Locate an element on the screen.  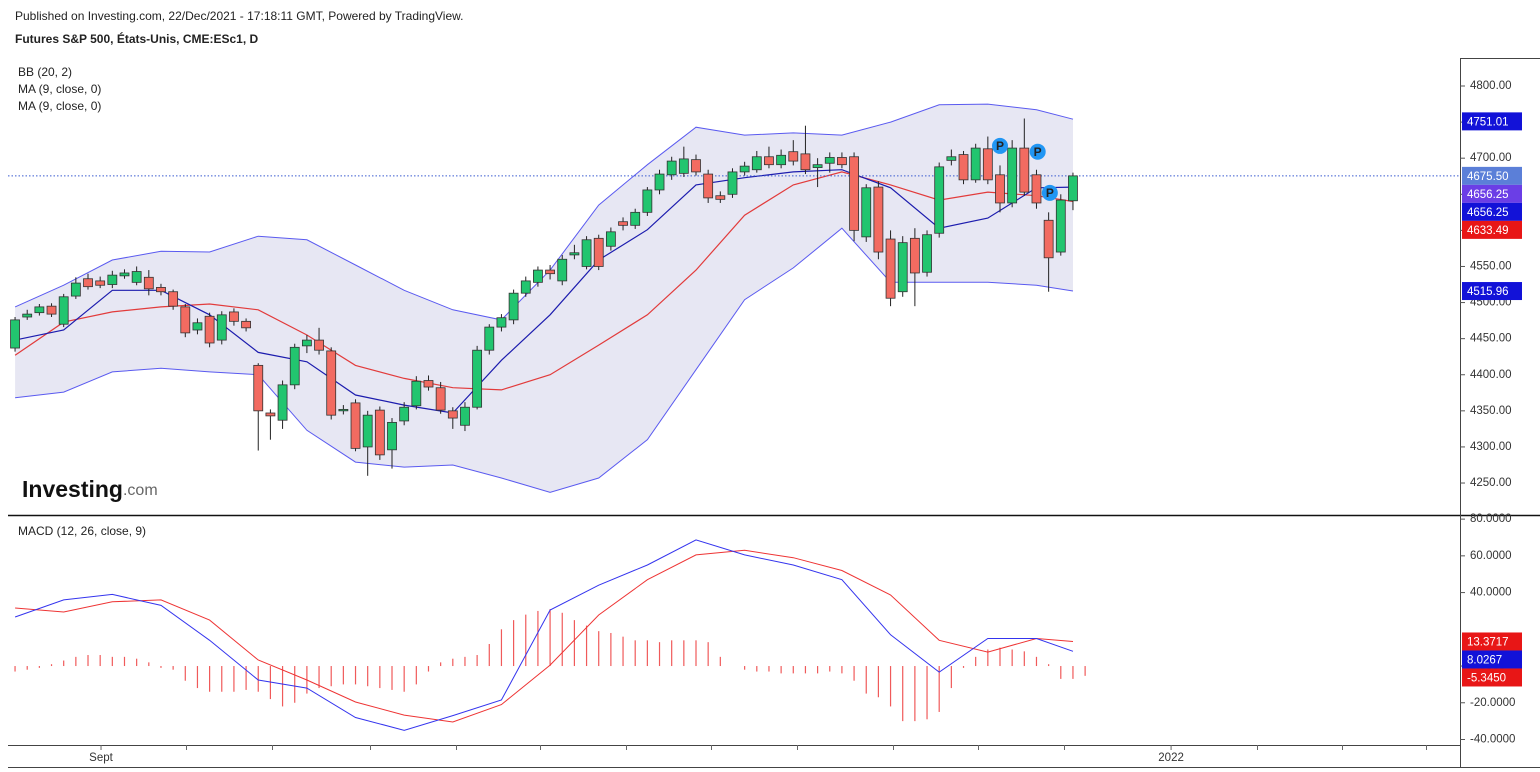
watermark: Investing.com is located at coordinates (90, 489).